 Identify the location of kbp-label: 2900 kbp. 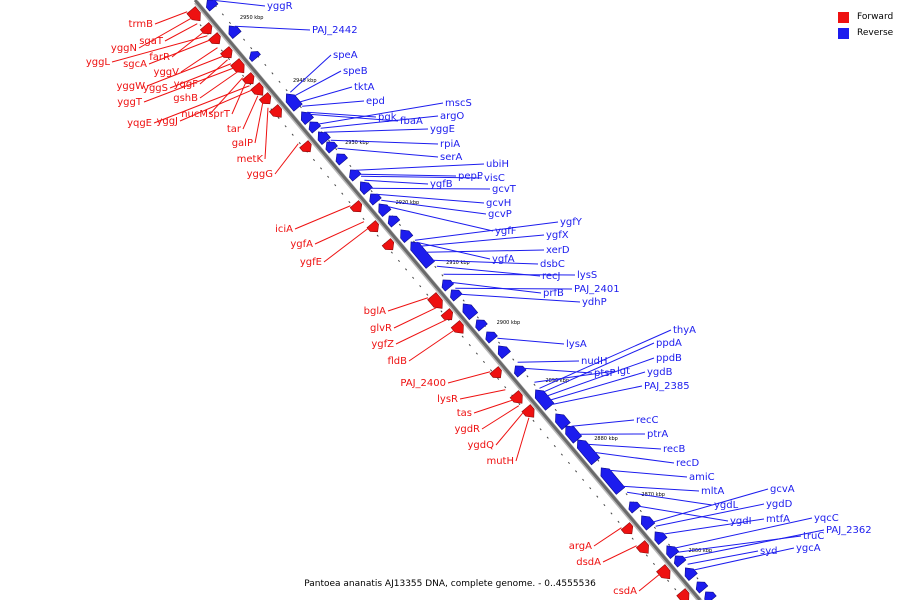
(509, 323).